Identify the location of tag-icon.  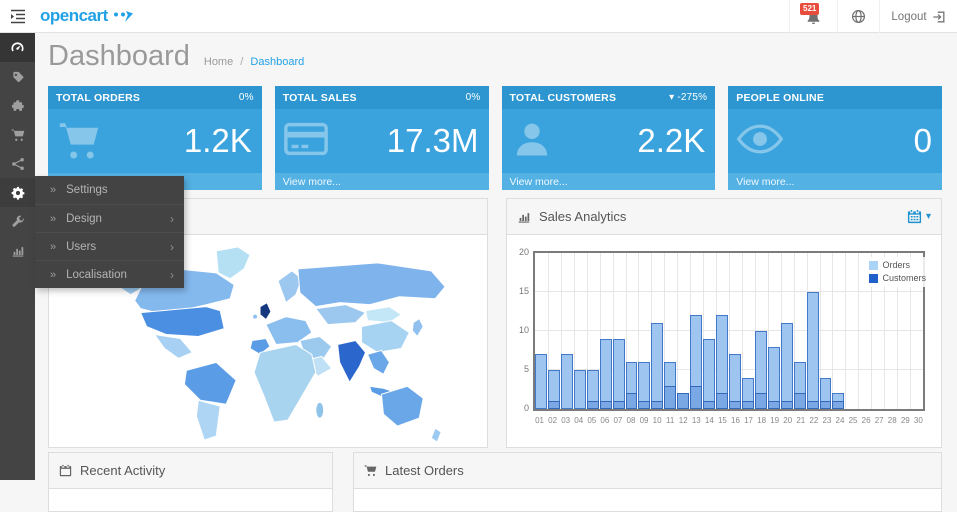
(18, 77).